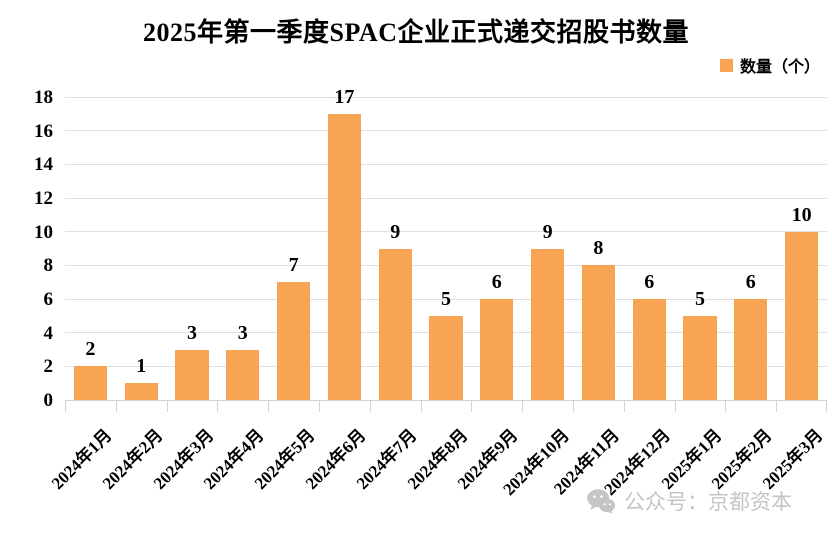 This screenshot has height=536, width=832. I want to click on chart-title: 2025年第一季度SPAC企业正式递交招股书数量, so click(416, 32).